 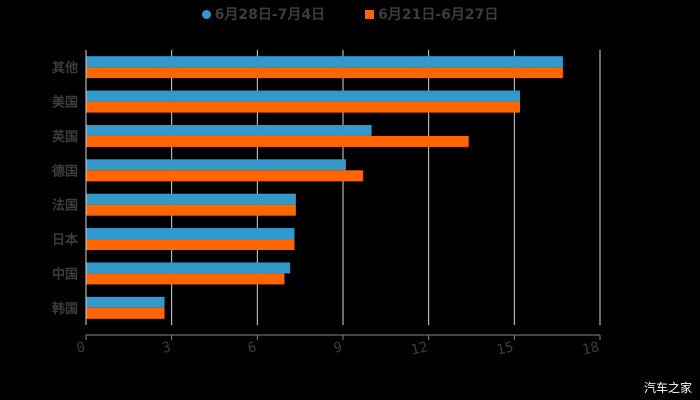 What do you see at coordinates (64, 137) in the screenshot?
I see `category-label: 英国` at bounding box center [64, 137].